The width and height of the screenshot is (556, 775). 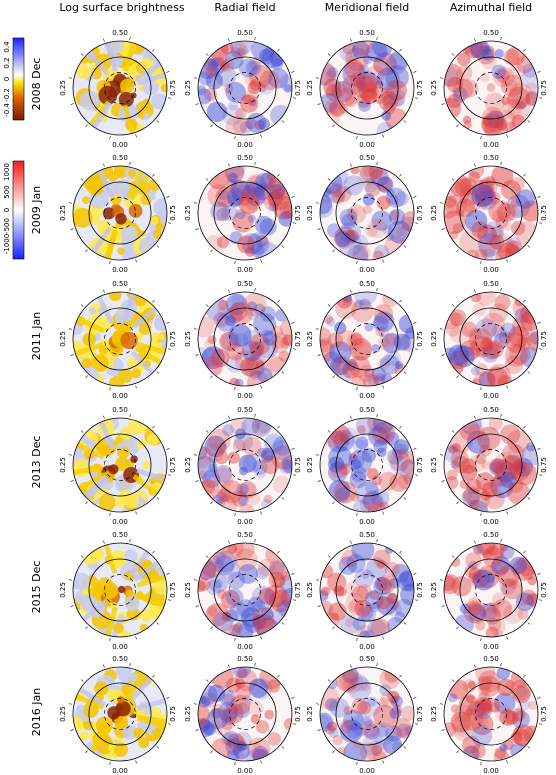 What do you see at coordinates (14, 210) in the screenshot?
I see `field-colorbar: -1000 -500 0 500 1000` at bounding box center [14, 210].